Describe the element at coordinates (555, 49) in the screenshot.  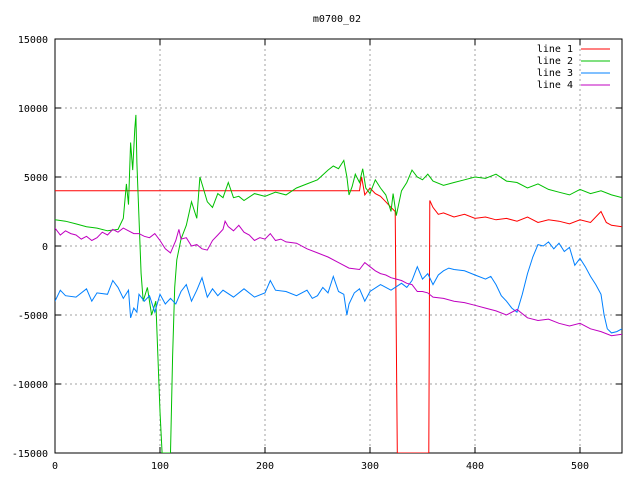
I see `legend-label: line 1` at that location.